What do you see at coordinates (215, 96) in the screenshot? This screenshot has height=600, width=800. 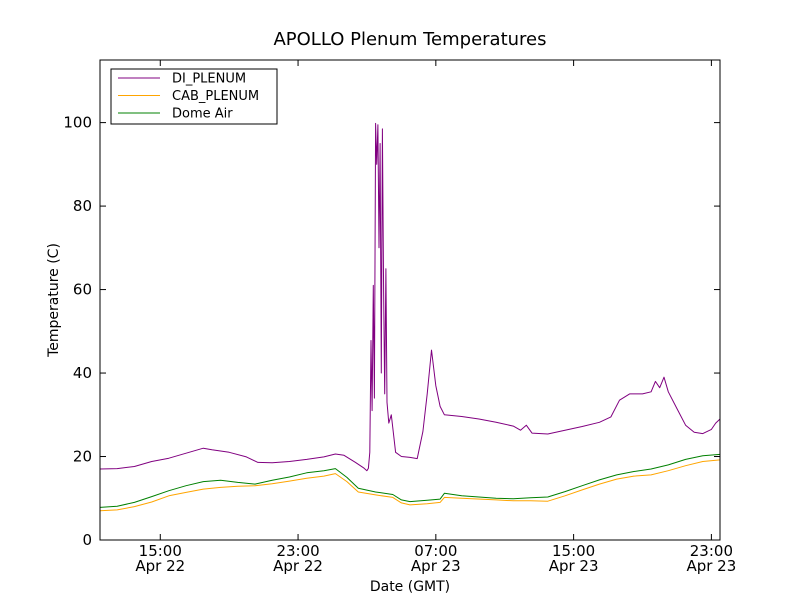 I see `legend-label-cab-plenum: CAB_PLENUM` at bounding box center [215, 96].